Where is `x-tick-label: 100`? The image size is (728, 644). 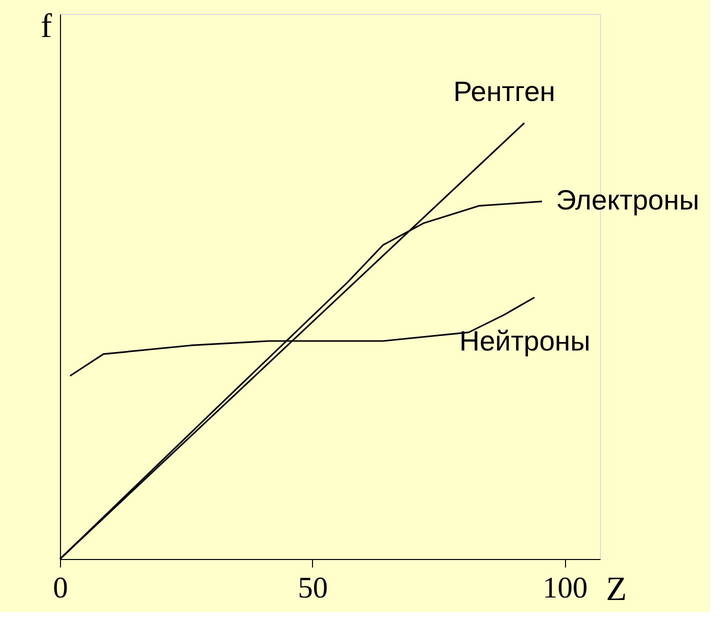 x-tick-label: 100 is located at coordinates (565, 588).